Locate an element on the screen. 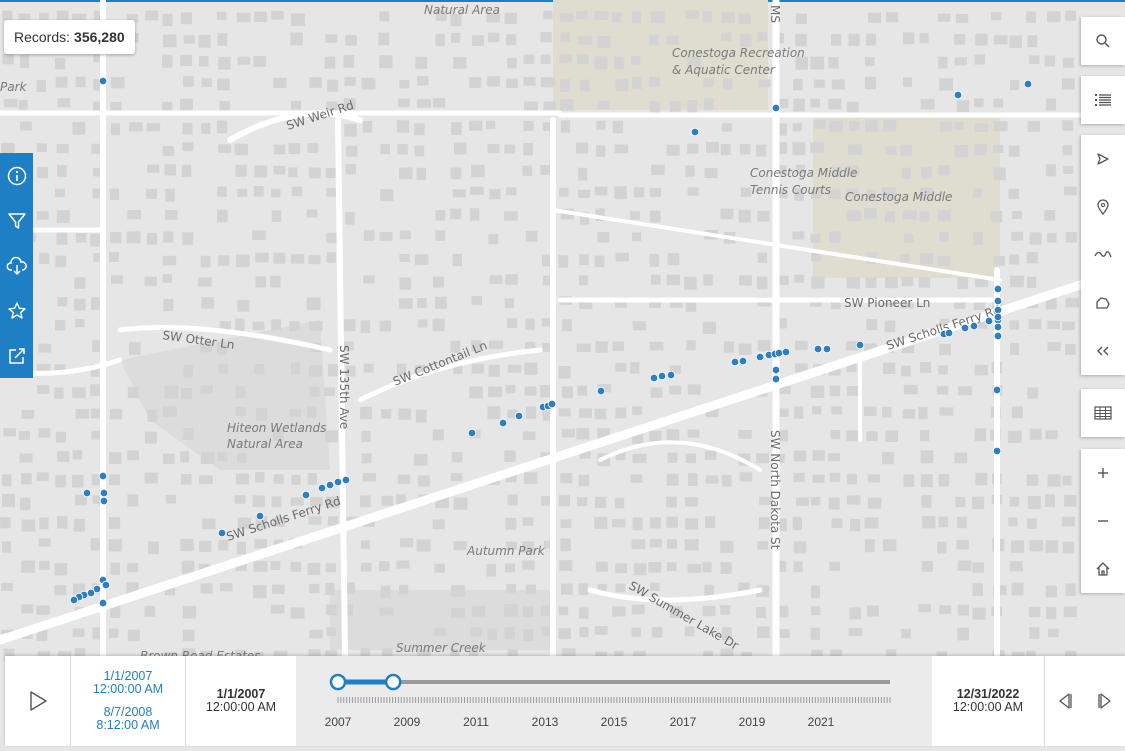 Image resolution: width=1125 pixels, height=751 pixels. zoom-out-icon is located at coordinates (1103, 521).